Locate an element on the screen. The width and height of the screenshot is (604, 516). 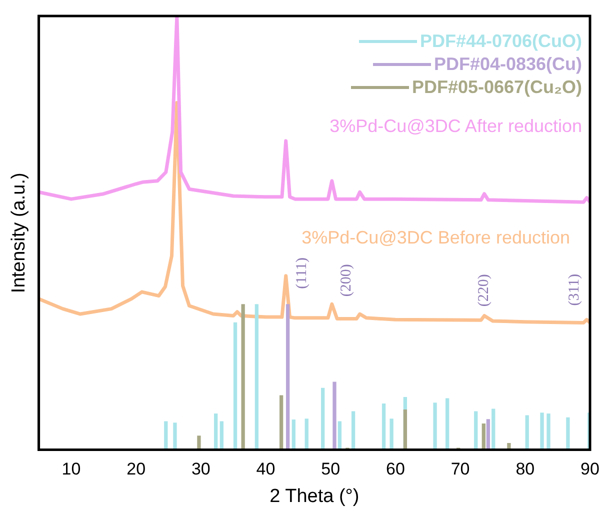
x-tick-label: 80 is located at coordinates (525, 469).